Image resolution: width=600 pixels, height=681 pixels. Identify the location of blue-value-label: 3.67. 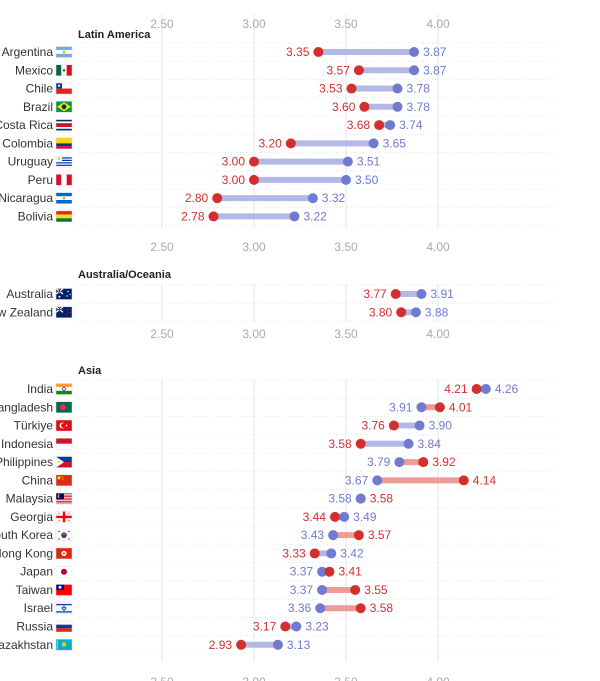
(357, 480).